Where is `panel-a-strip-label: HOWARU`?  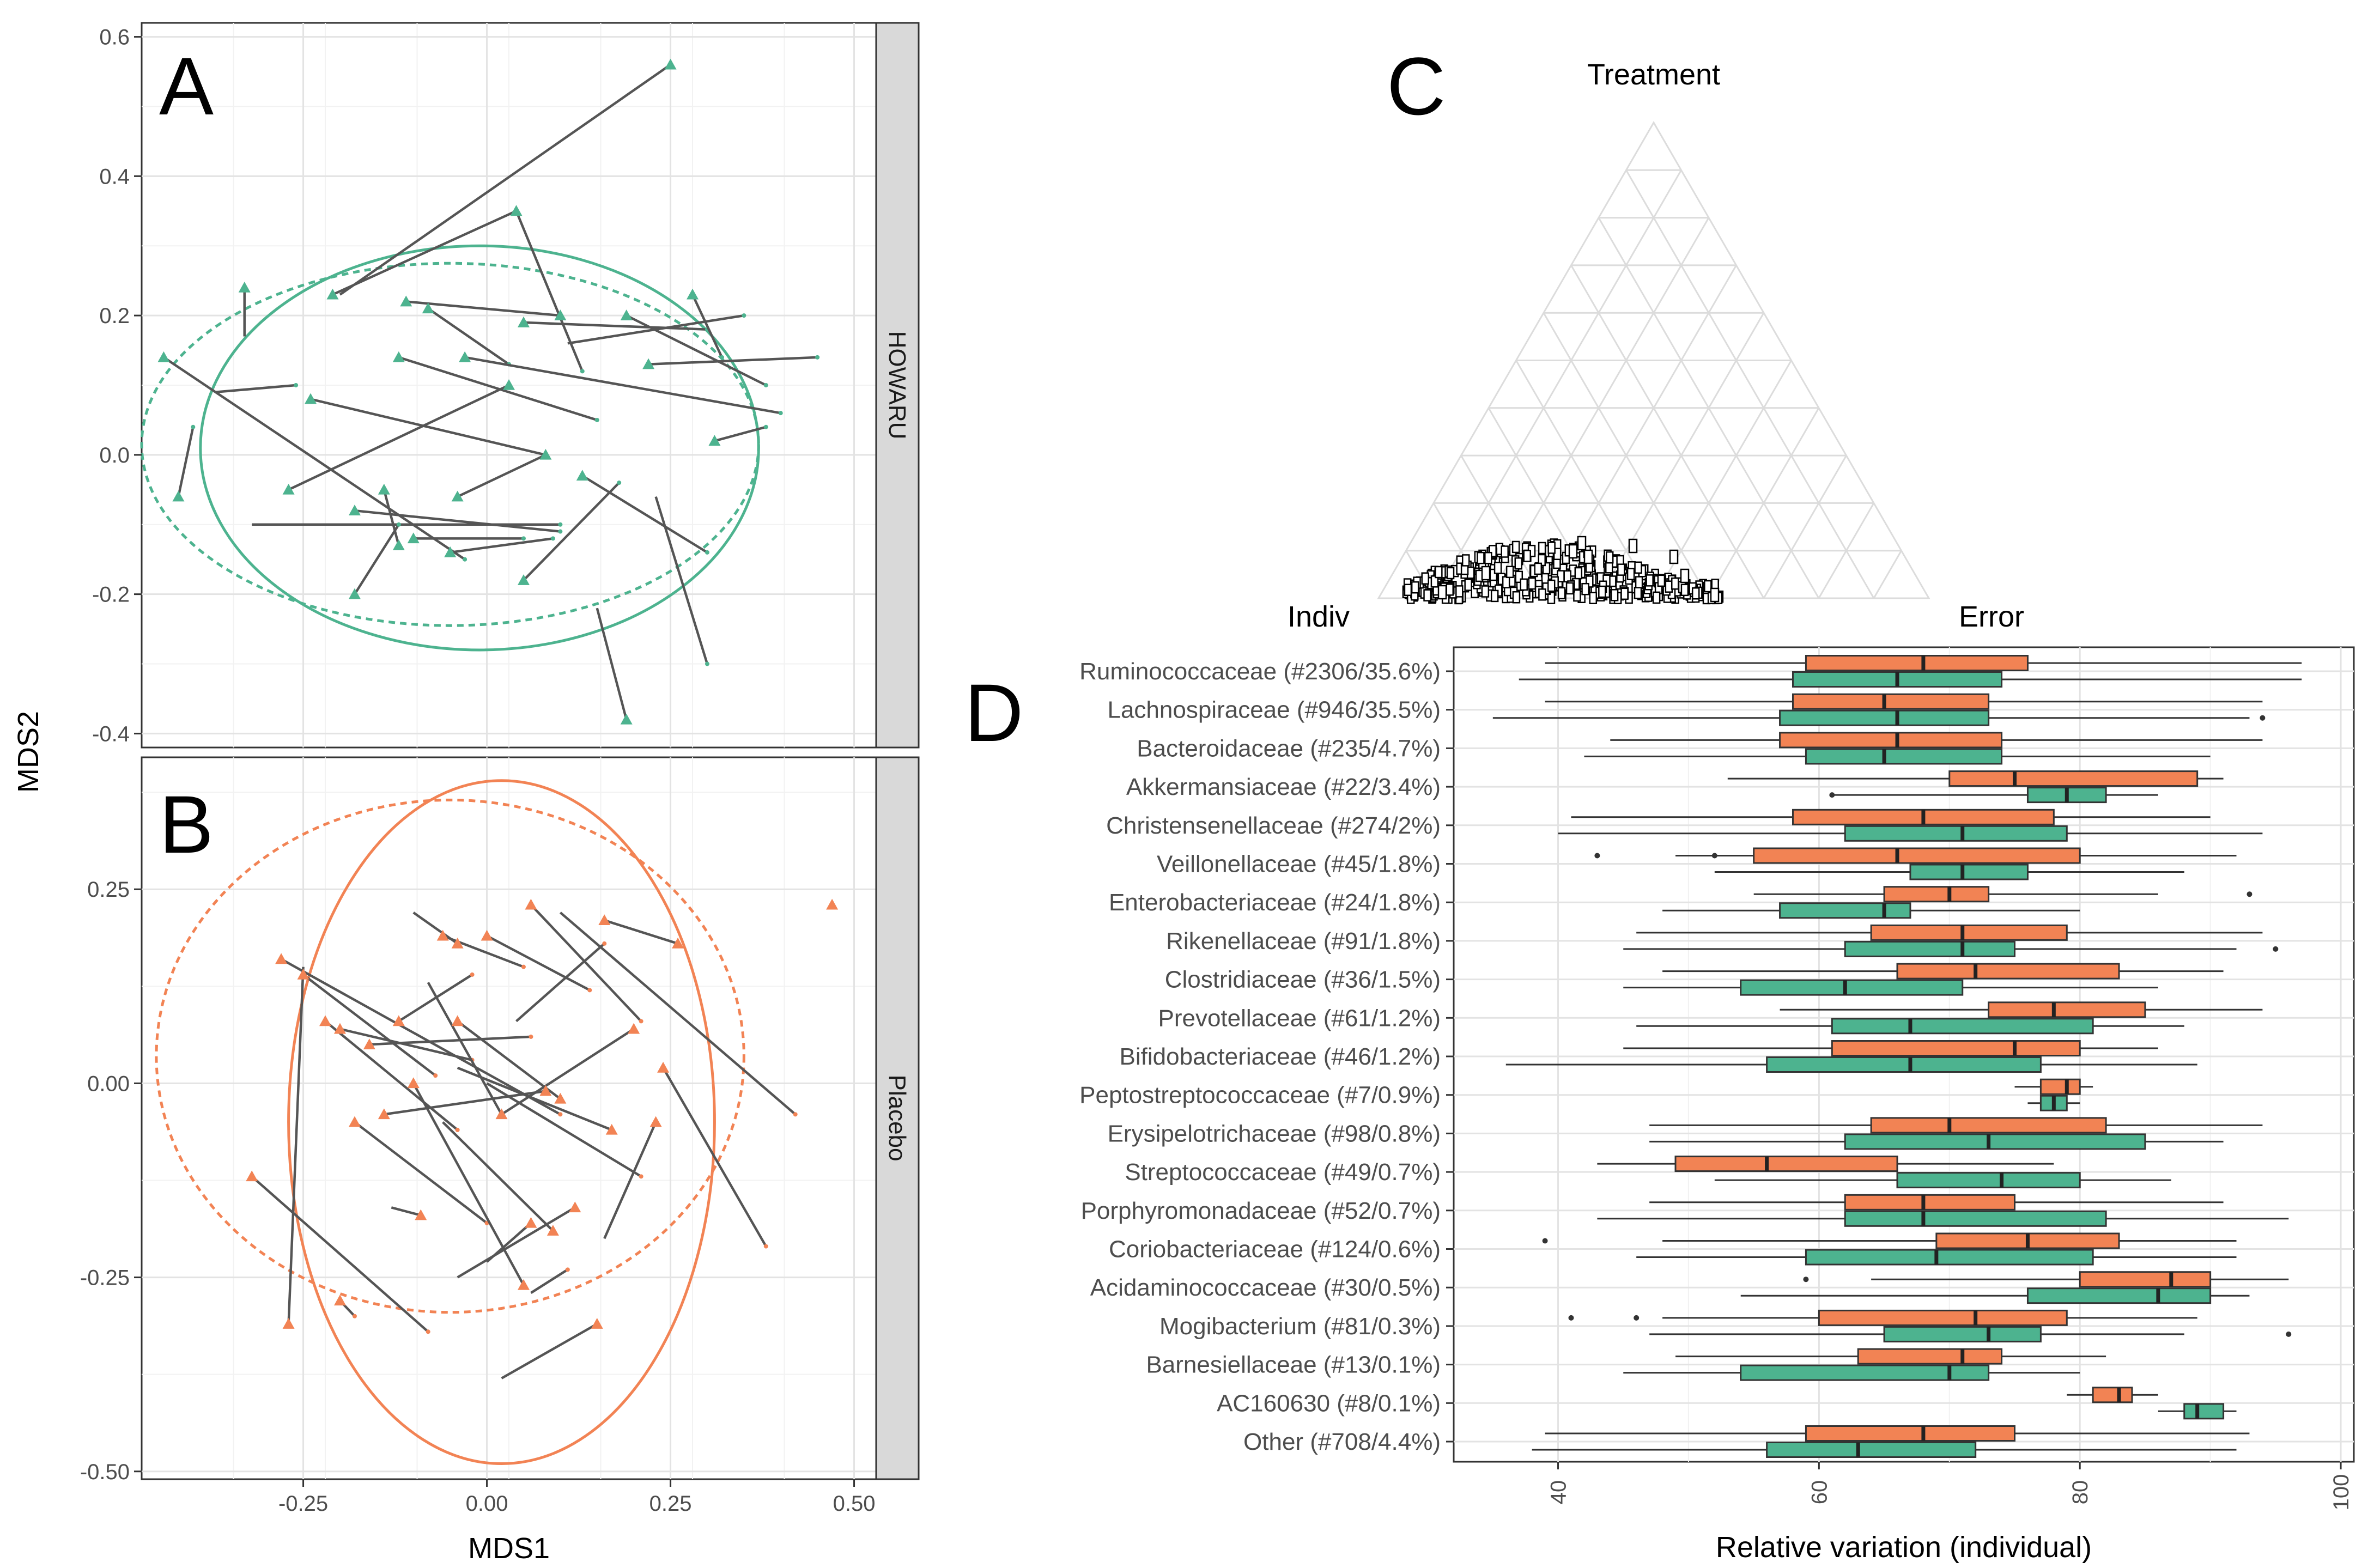 panel-a-strip-label: HOWARU is located at coordinates (897, 386).